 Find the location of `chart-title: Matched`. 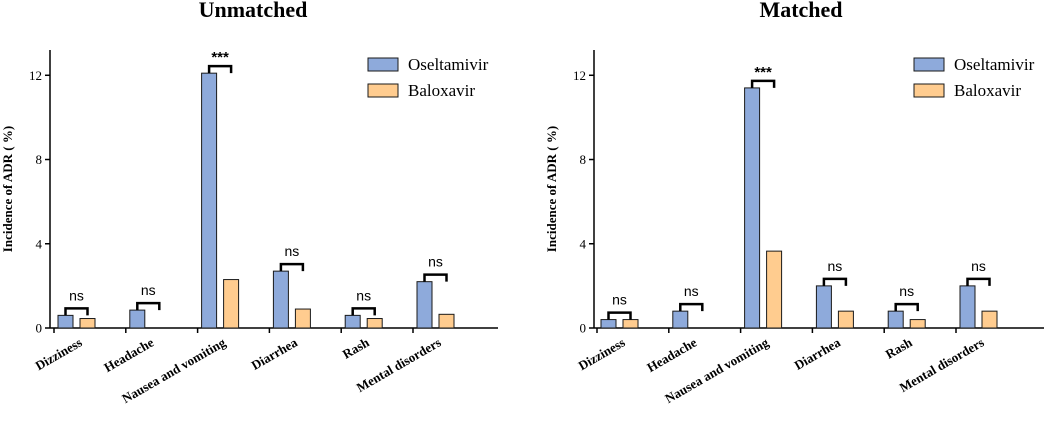

chart-title: Matched is located at coordinates (800, 11).